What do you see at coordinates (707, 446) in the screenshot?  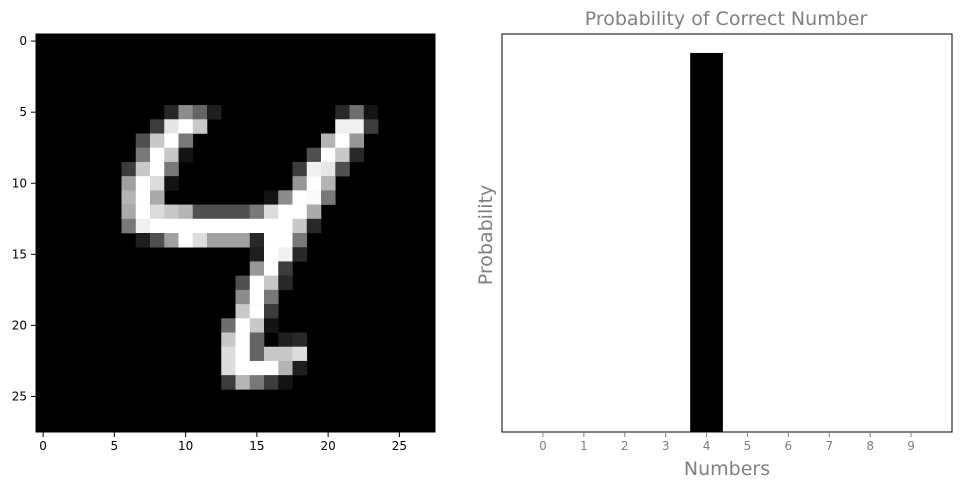 I see `x-tick-label: 4` at bounding box center [707, 446].